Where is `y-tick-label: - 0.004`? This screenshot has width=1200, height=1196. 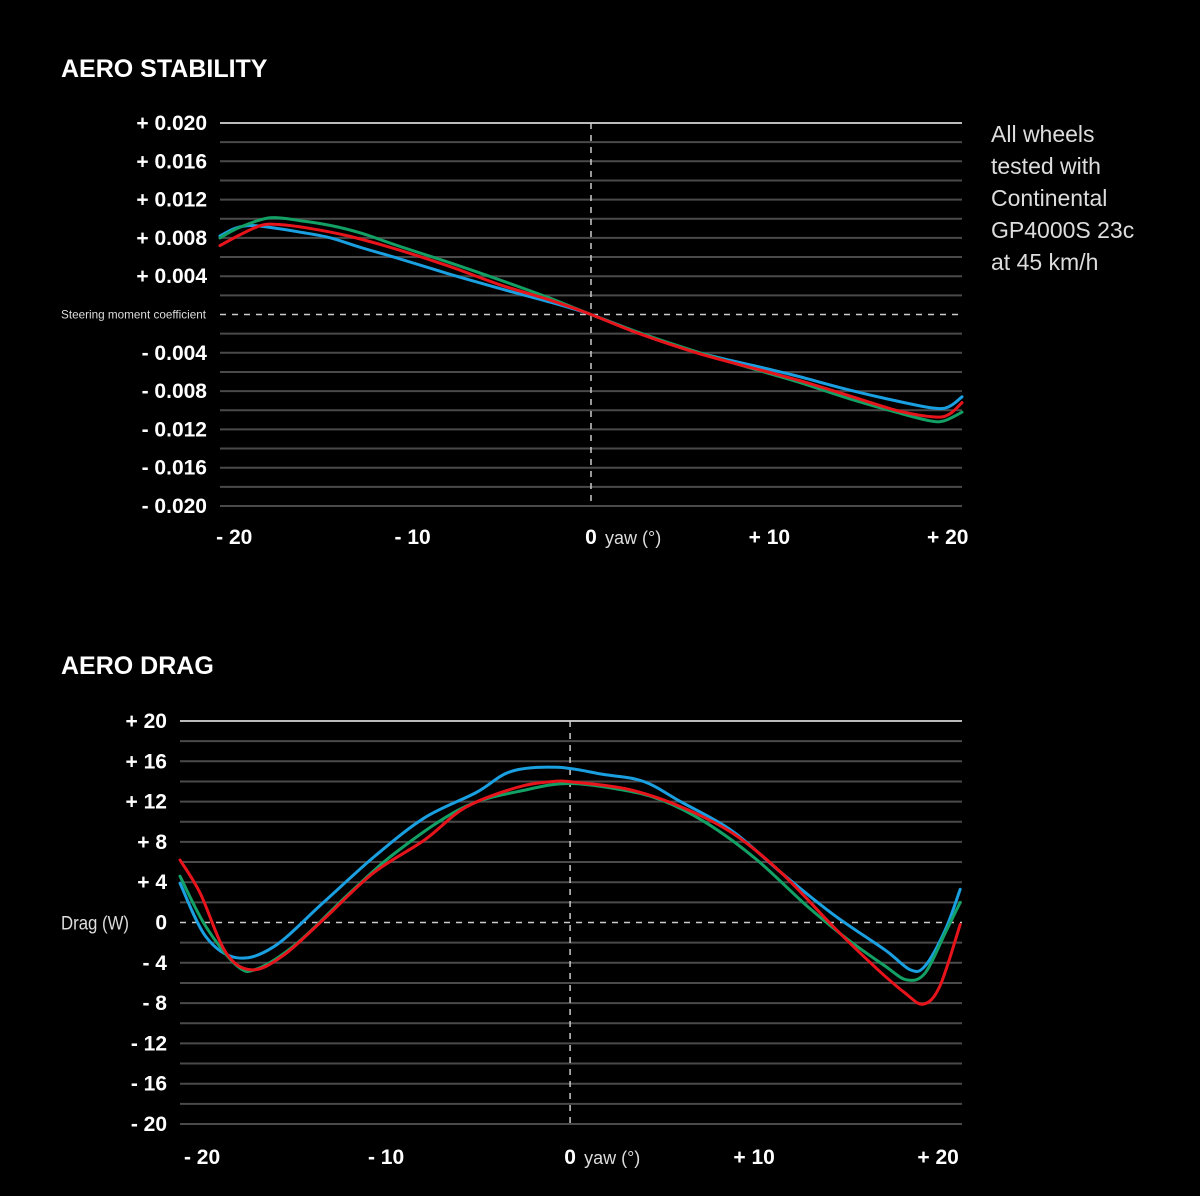
y-tick-label: - 0.004 is located at coordinates (175, 353).